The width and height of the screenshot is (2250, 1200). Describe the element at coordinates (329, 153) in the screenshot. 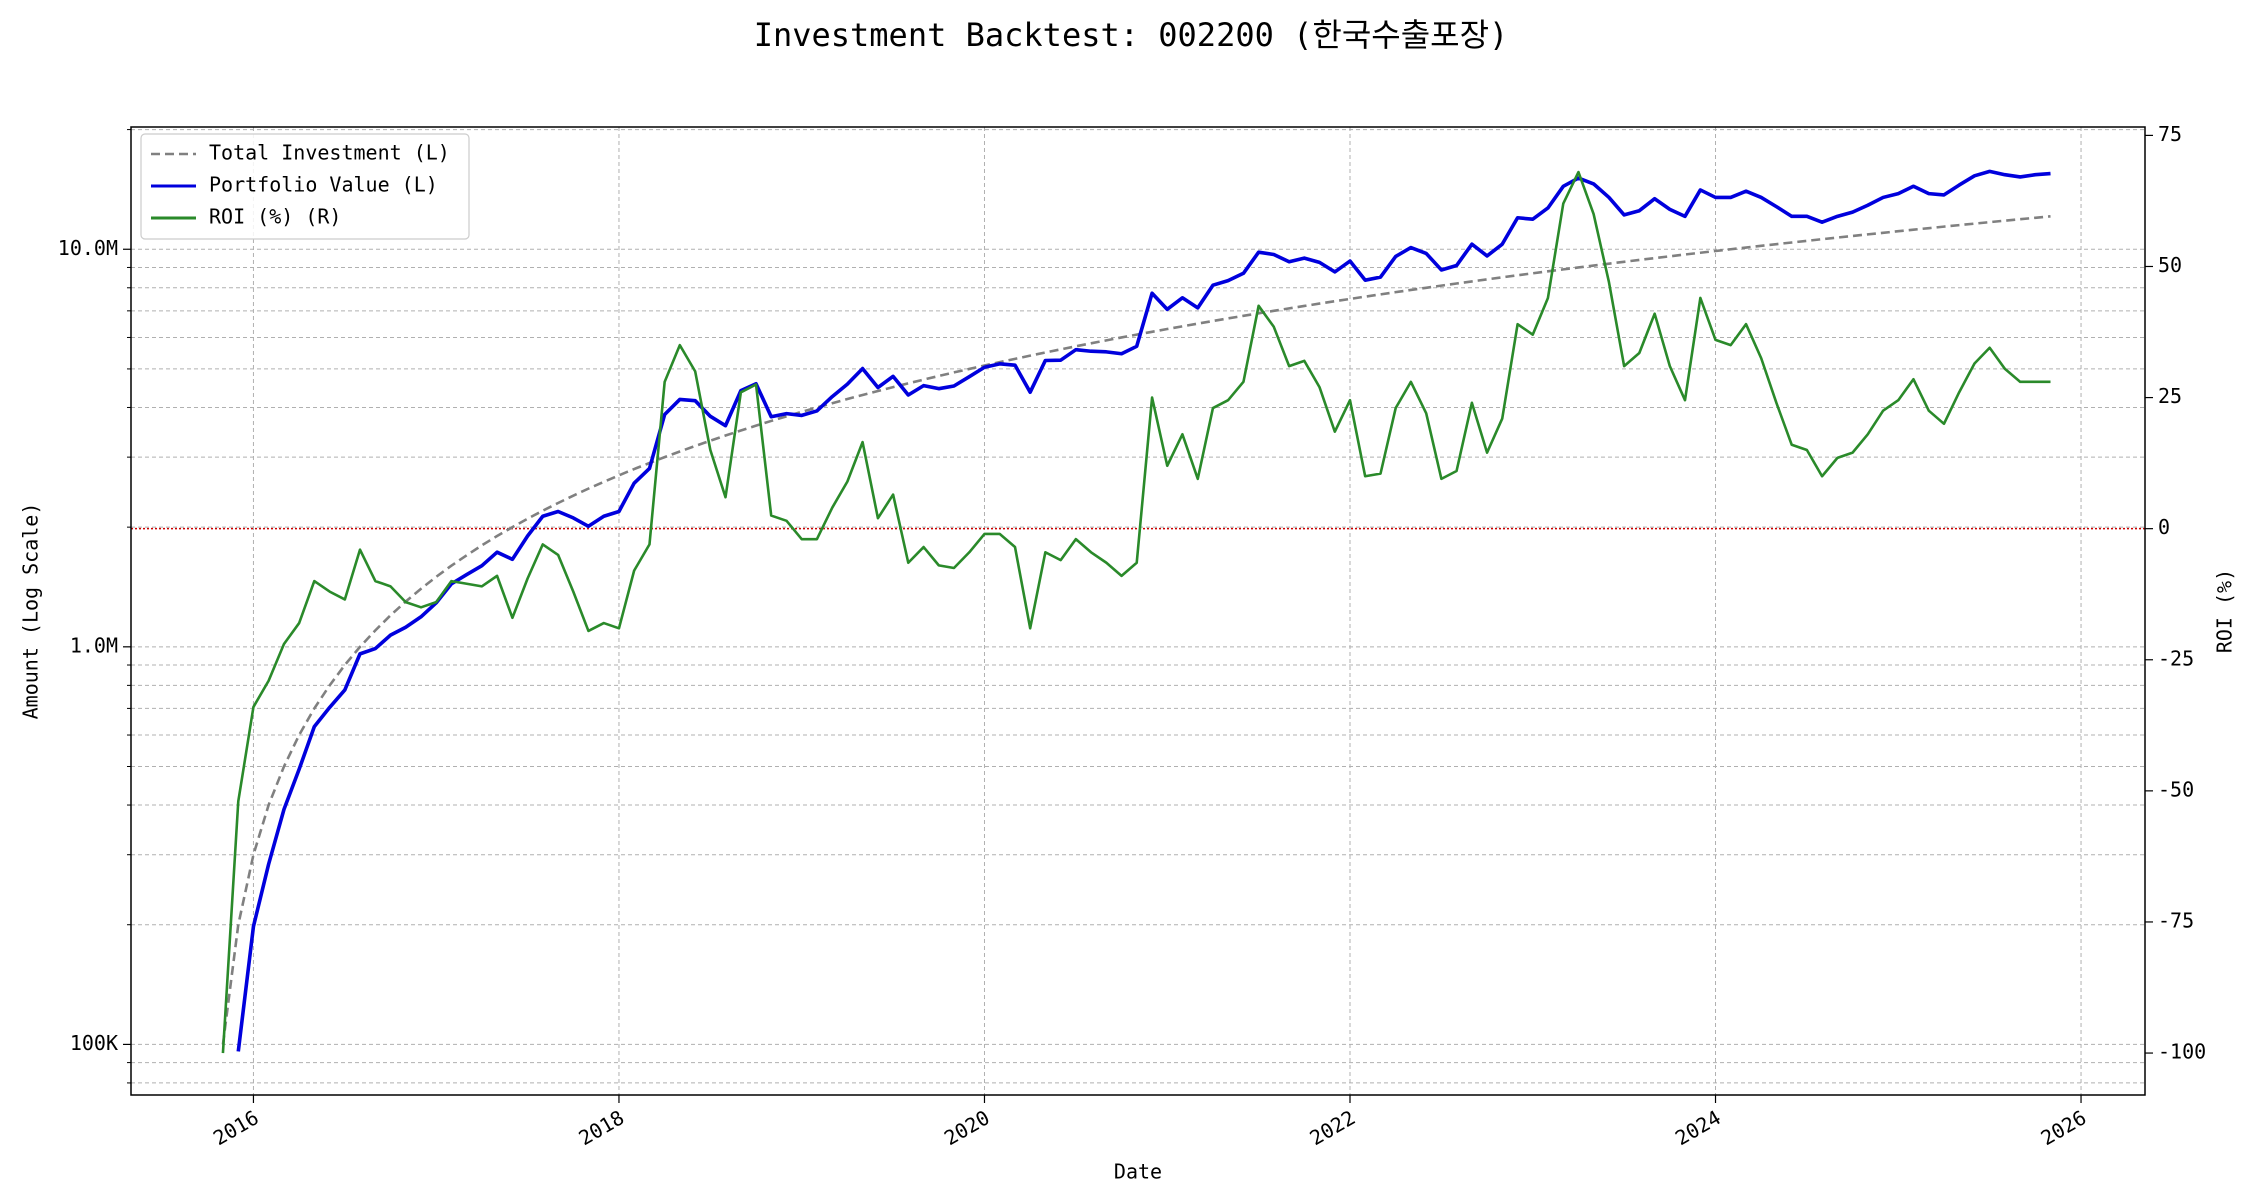

I see `legend-label: Total Investment (L)` at that location.